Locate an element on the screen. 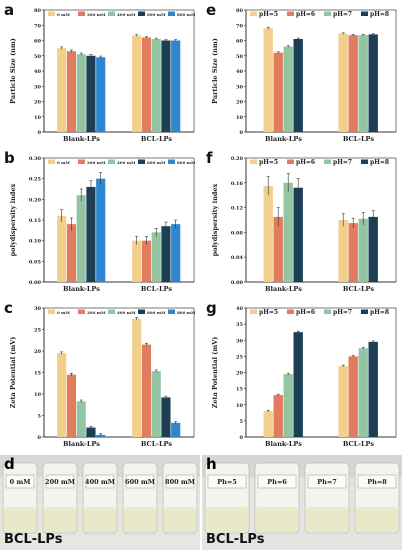  vials-photo-h: Ph=5 Ph=6 Ph=7 Ph=8 is located at coordinates (302, 502).